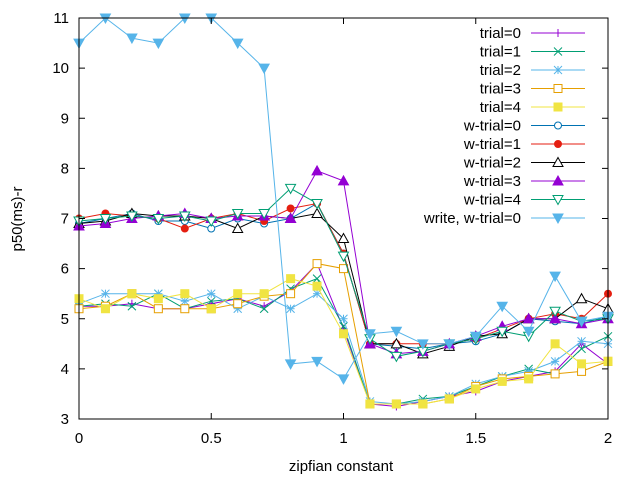  I want to click on x-tick-label: 0, so click(79, 438).